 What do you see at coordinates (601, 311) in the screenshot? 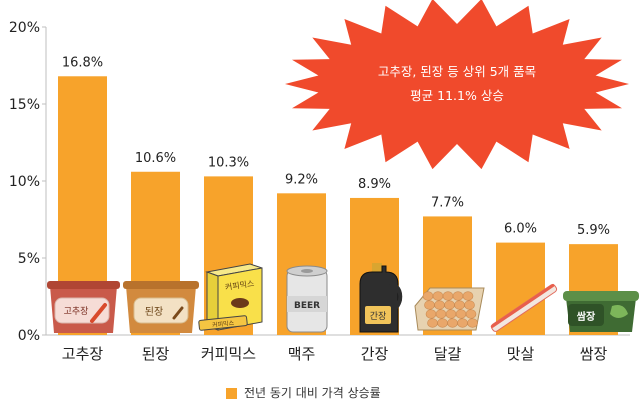
I see `ssamjang-tub-icon: 쌈장` at bounding box center [601, 311].